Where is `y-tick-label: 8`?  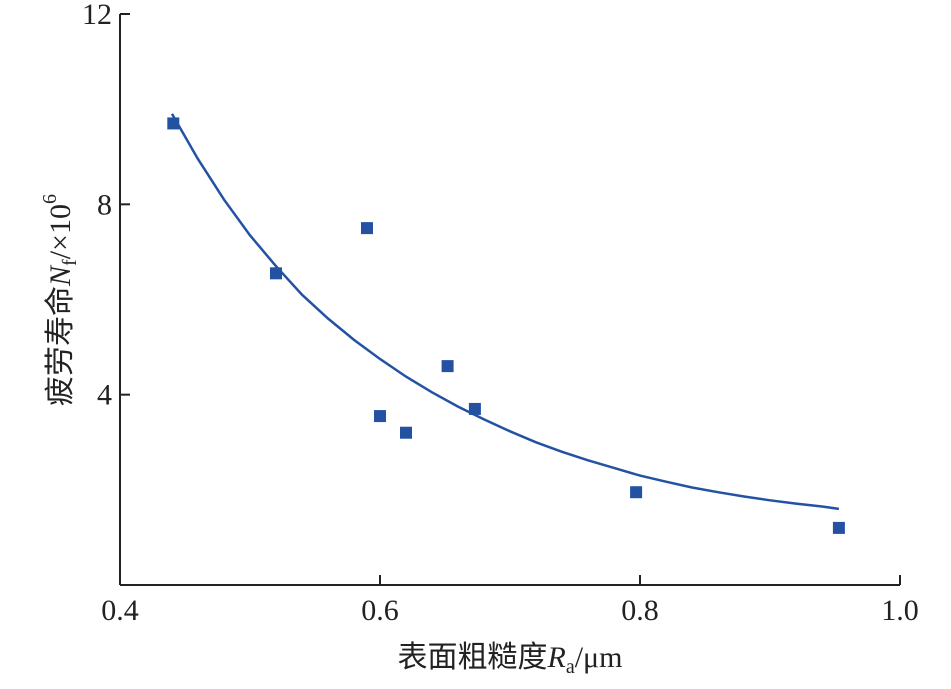
y-tick-label: 8 is located at coordinates (104, 204).